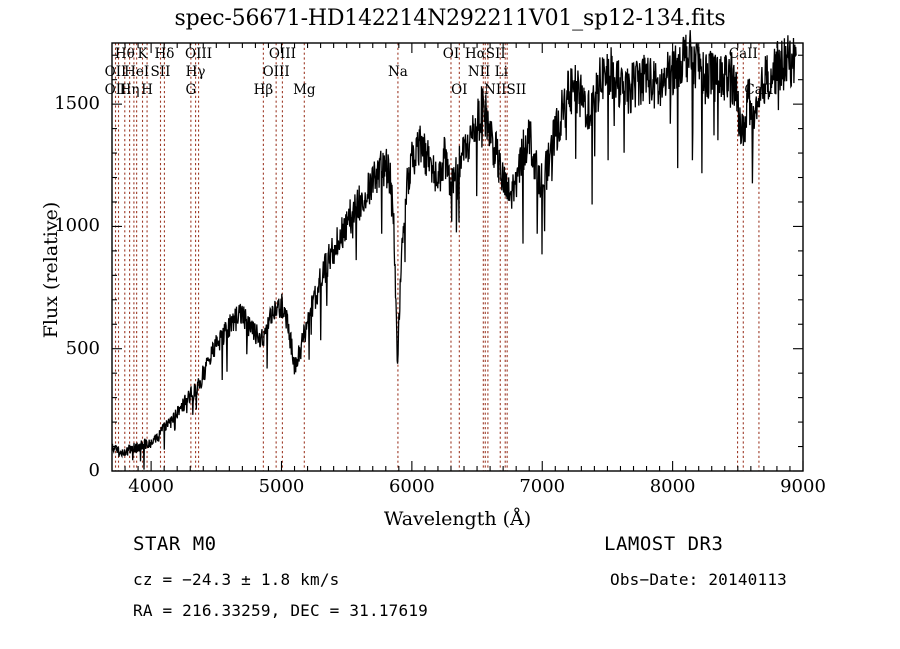 This screenshot has width=900, height=649. What do you see at coordinates (280, 610) in the screenshot?
I see `coordinates-label: RA = 216.33259, DEC = 31.17619` at bounding box center [280, 610].